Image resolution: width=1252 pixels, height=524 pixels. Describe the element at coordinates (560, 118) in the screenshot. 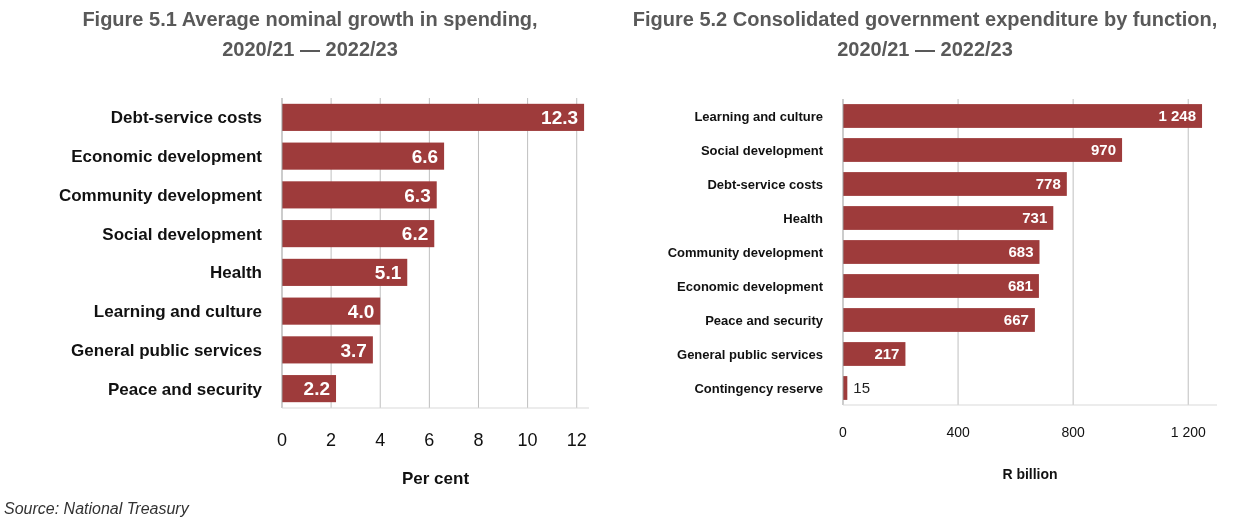

I see `data-label: 12.3` at that location.